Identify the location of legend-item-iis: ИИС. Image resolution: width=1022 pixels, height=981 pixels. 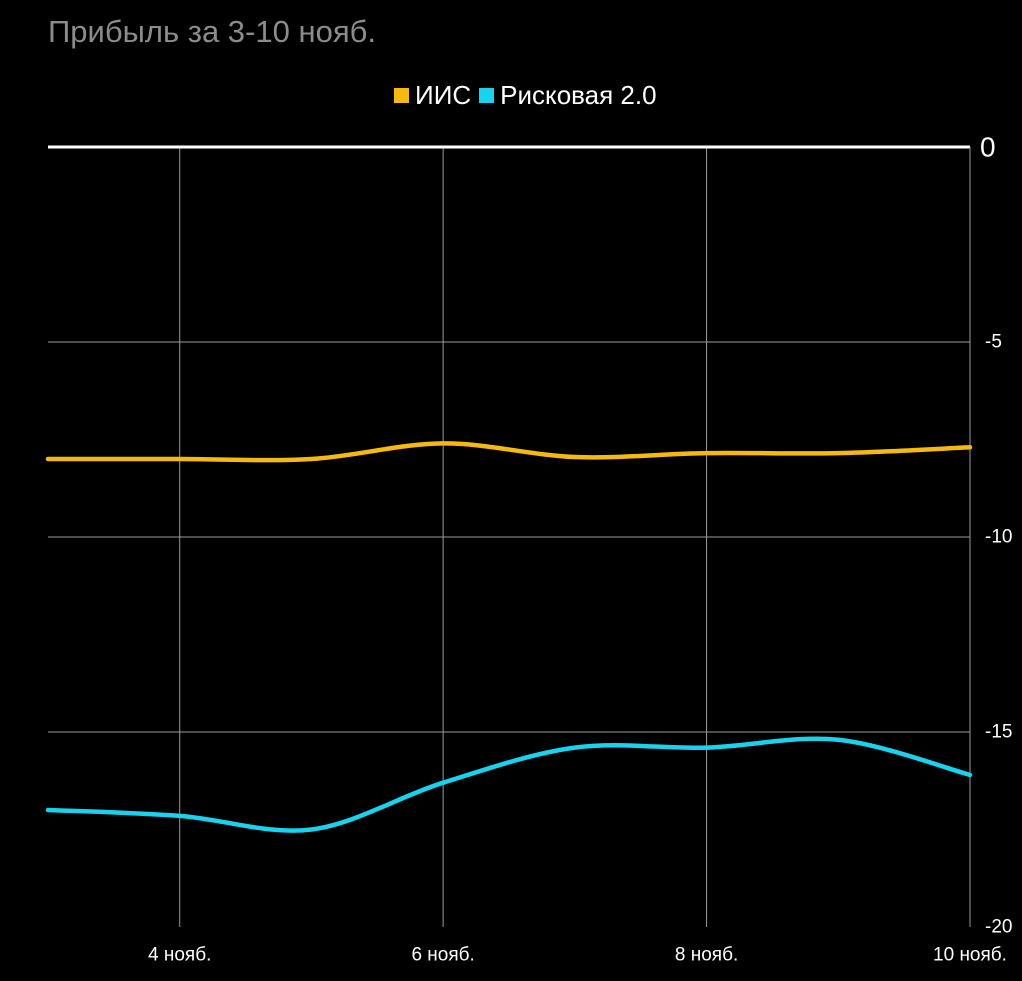
(432, 95).